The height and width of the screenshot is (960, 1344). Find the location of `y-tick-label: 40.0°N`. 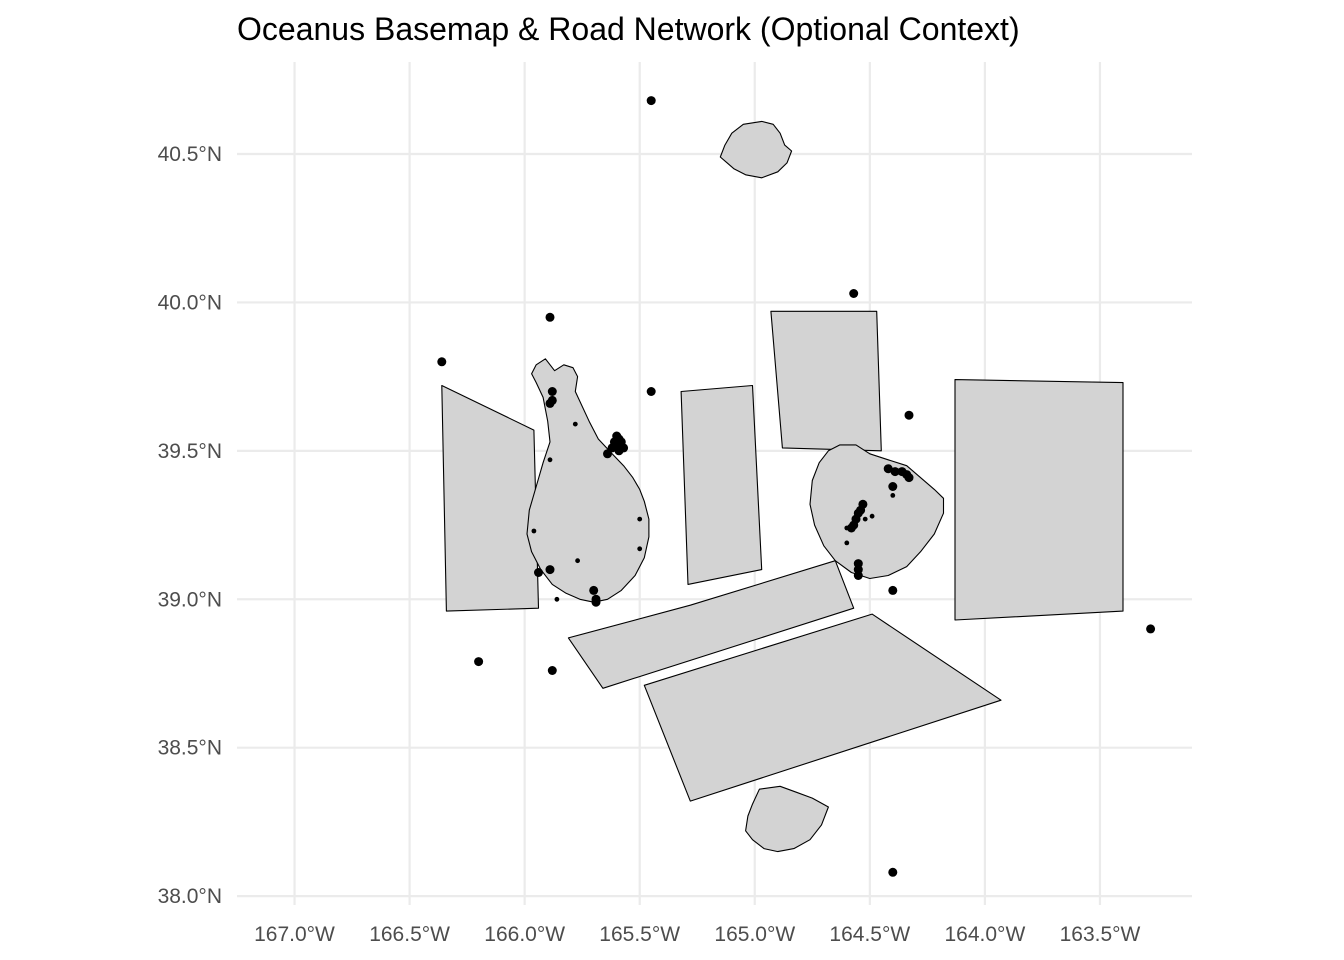

y-tick-label: 40.0°N is located at coordinates (190, 302).